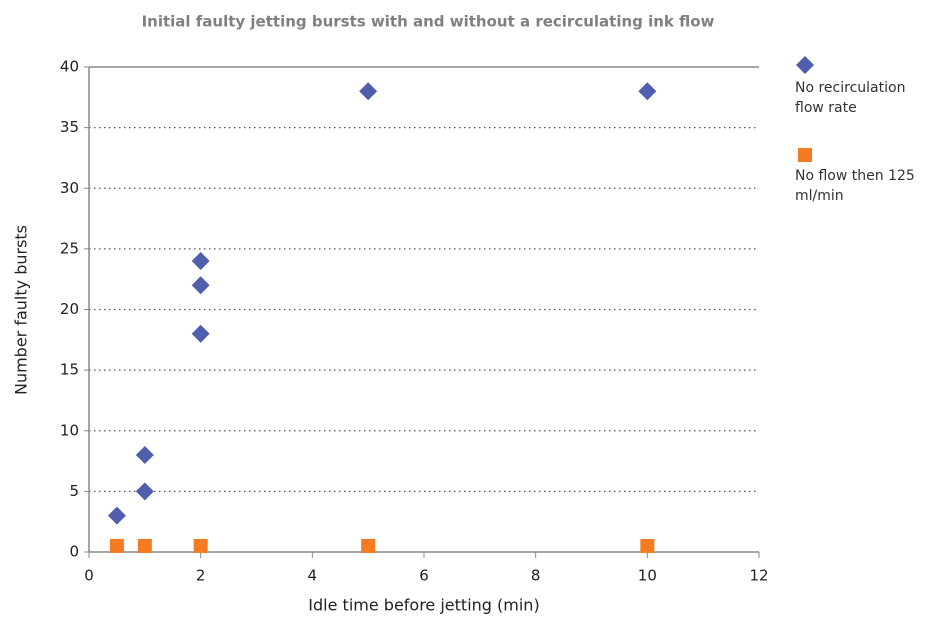 Image resolution: width=946 pixels, height=621 pixels. What do you see at coordinates (647, 576) in the screenshot?
I see `x-tick-label: 10` at bounding box center [647, 576].